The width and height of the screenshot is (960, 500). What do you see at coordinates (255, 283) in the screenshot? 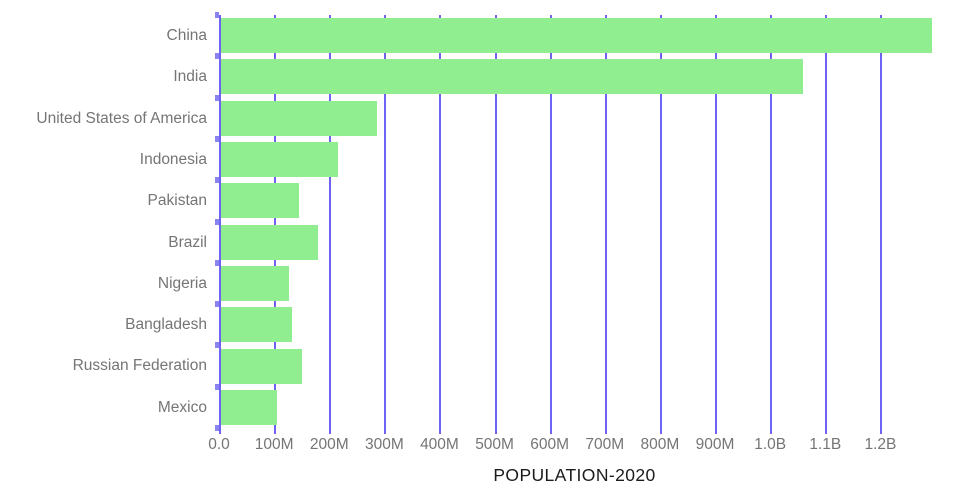
I see `bar-nigeria` at bounding box center [255, 283].